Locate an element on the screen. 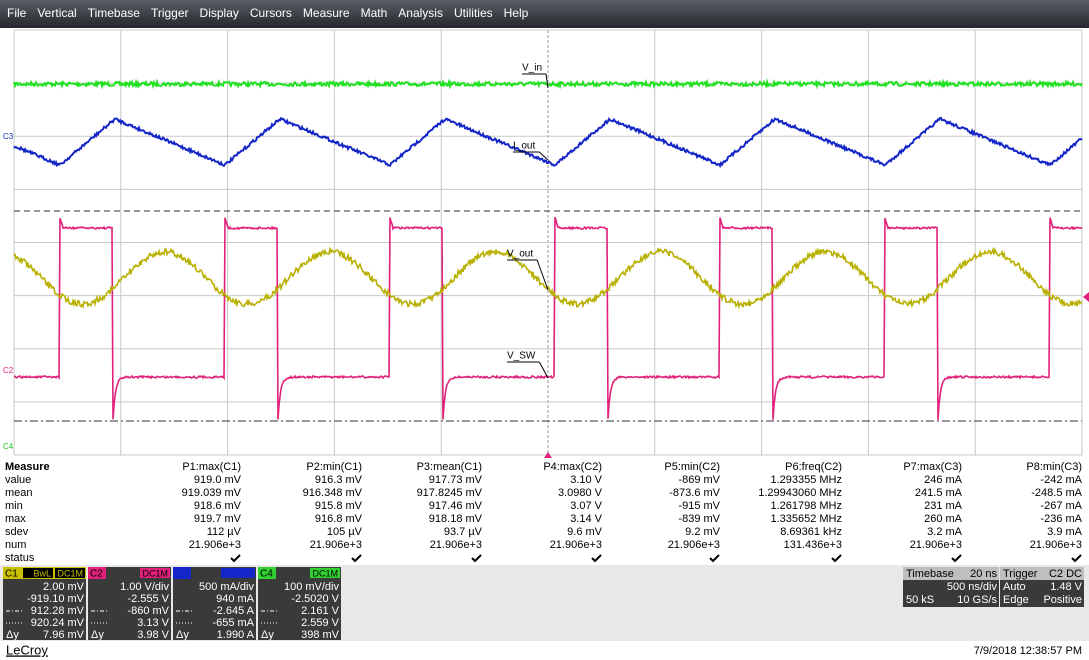 The height and width of the screenshot is (660, 1089). measure-row-label: min is located at coordinates (14, 506).